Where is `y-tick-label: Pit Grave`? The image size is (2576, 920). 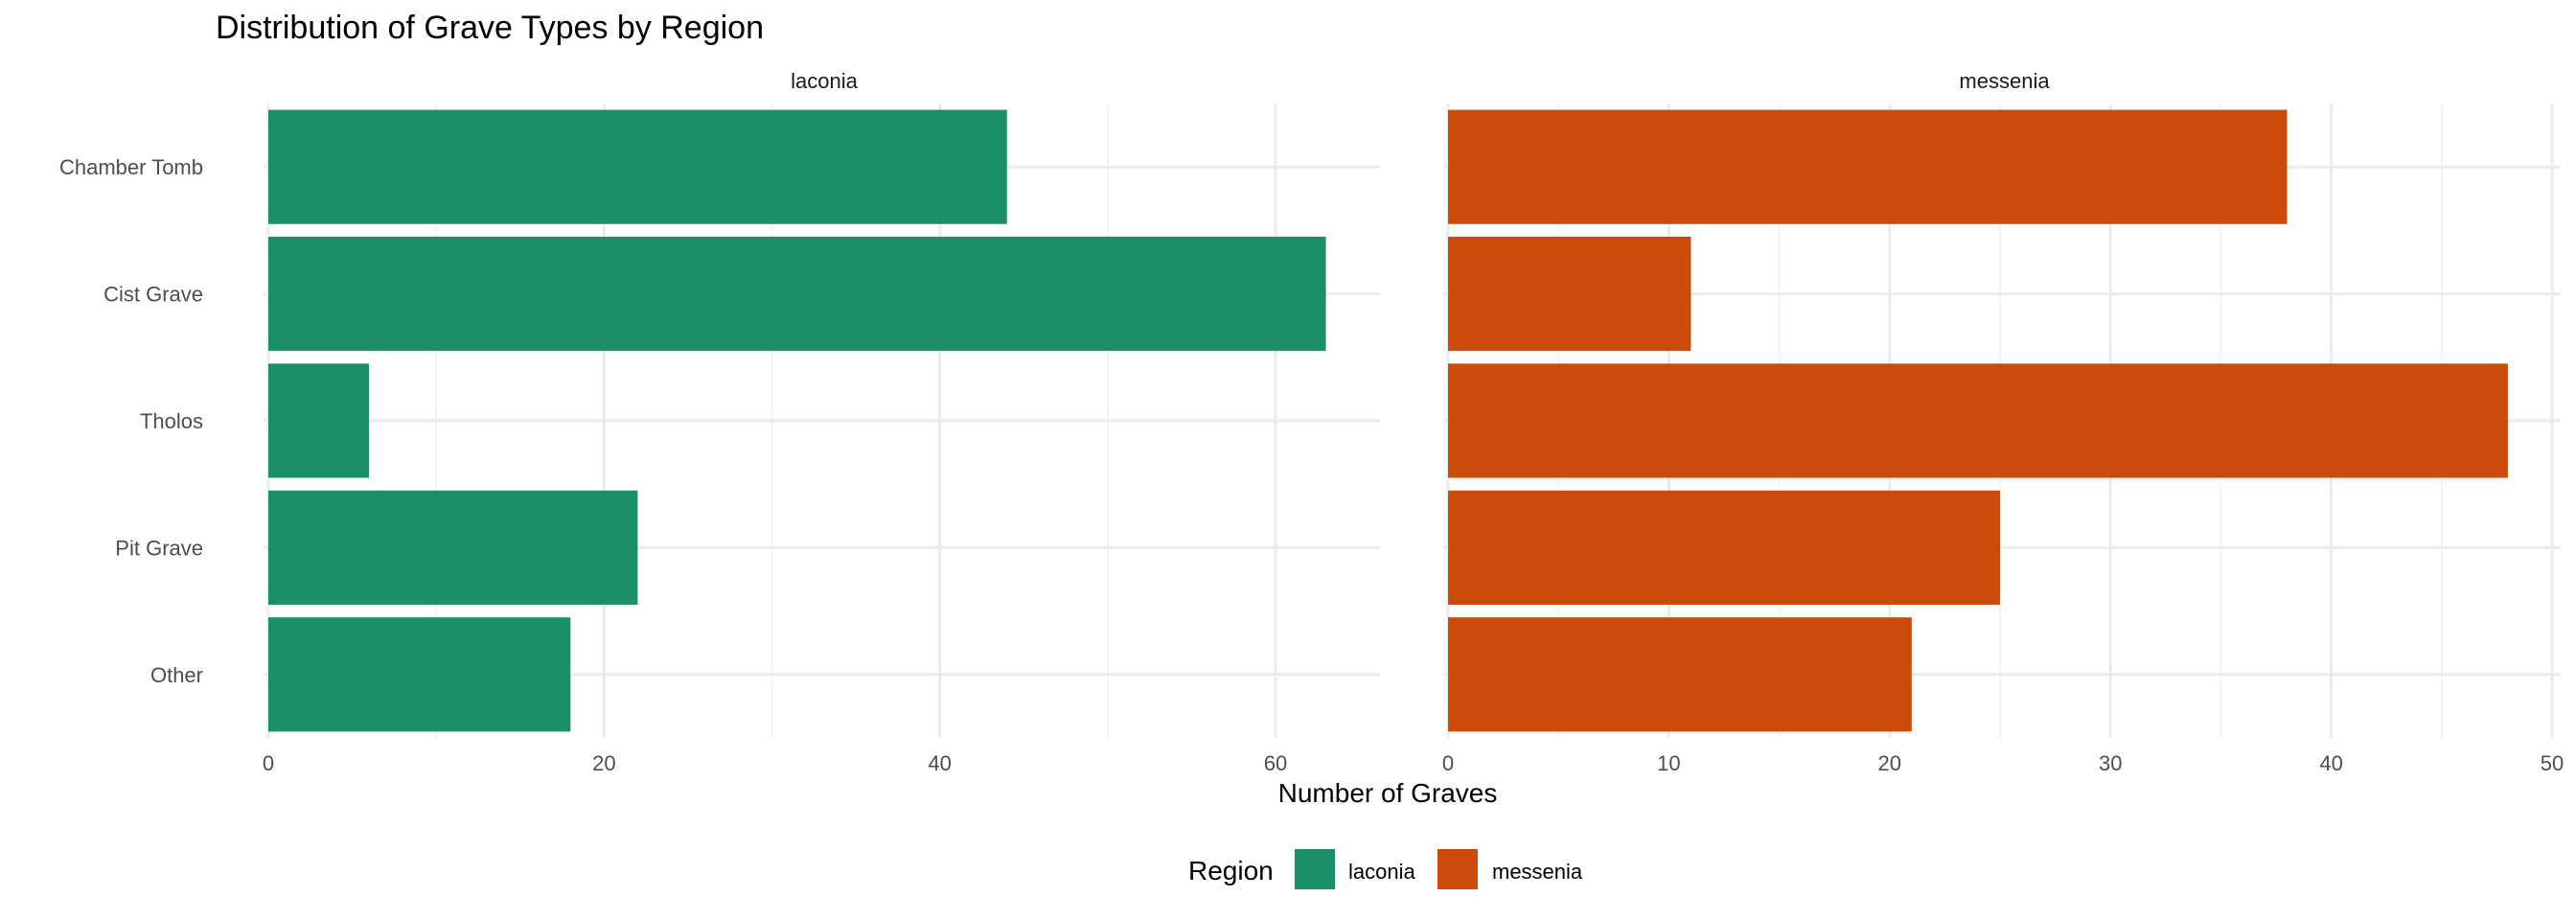
y-tick-label: Pit Grave is located at coordinates (159, 548).